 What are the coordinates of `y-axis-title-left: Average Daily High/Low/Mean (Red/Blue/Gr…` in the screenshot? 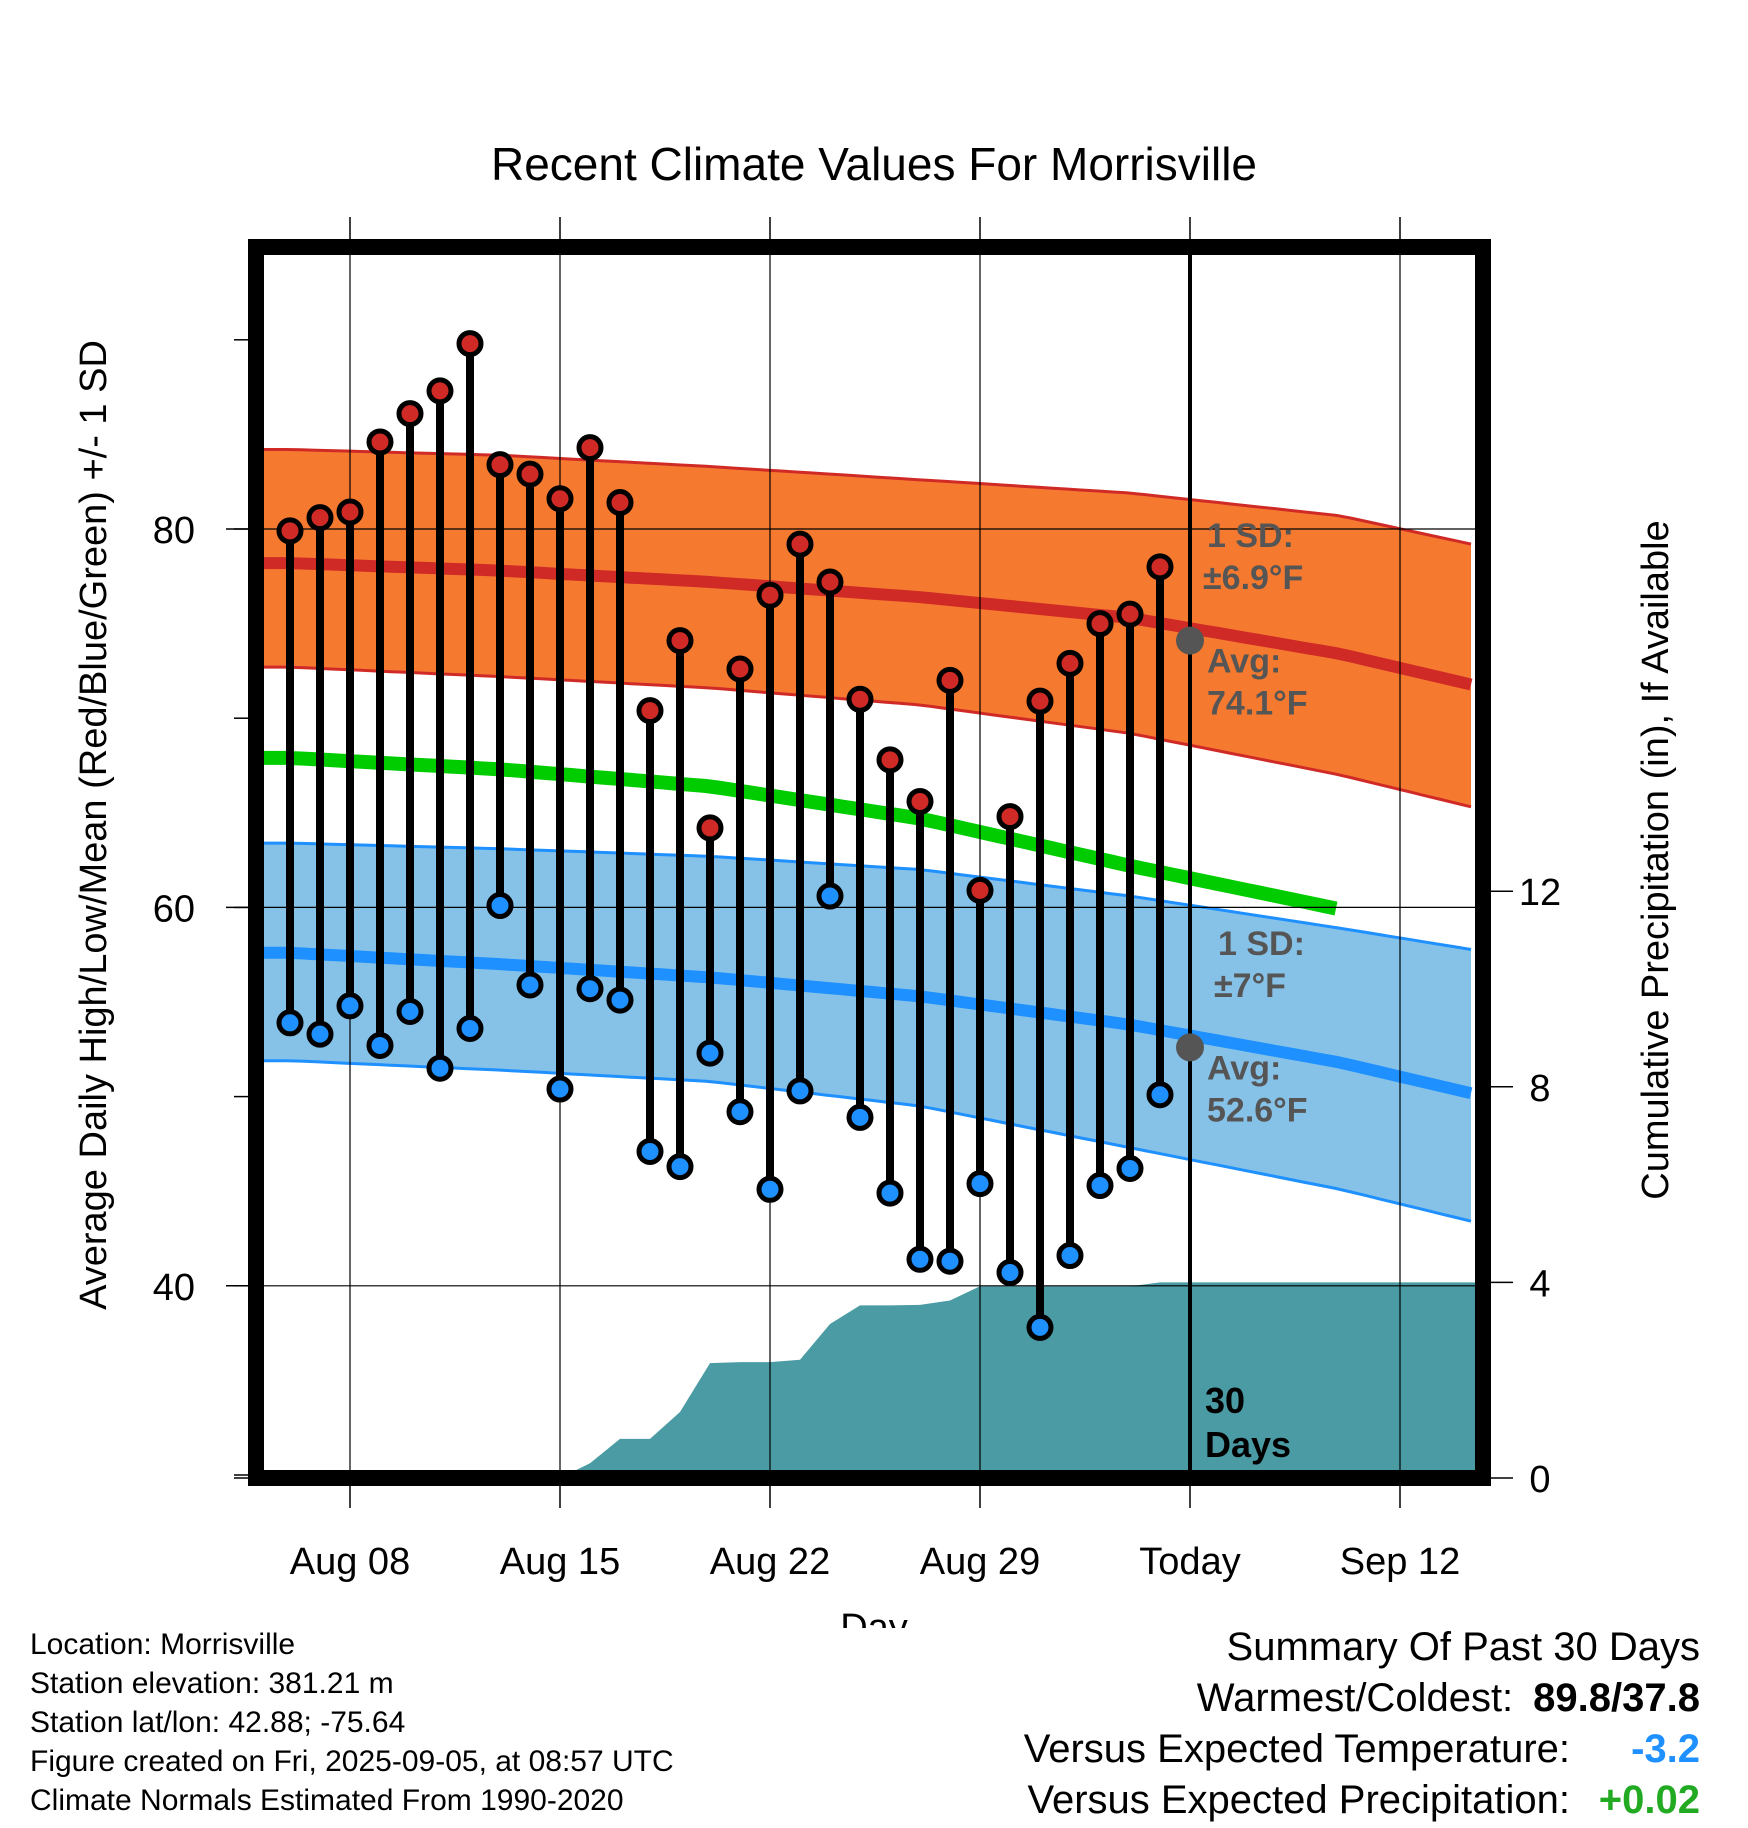 It's located at (94, 825).